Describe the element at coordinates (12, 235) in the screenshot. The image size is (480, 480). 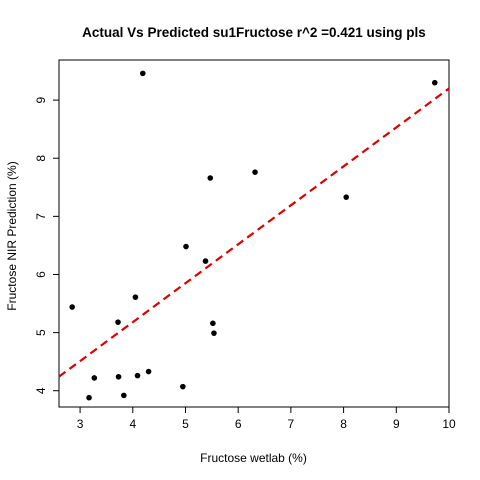
I see `y-axis-label: Fructose NIR Prediction (%)` at that location.